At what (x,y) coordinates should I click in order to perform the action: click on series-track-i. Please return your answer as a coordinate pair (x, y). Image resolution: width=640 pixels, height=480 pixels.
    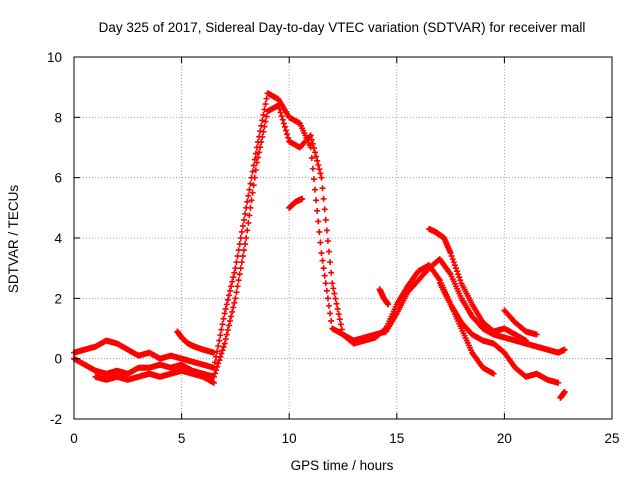
    Looking at the image, I should click on (562, 394).